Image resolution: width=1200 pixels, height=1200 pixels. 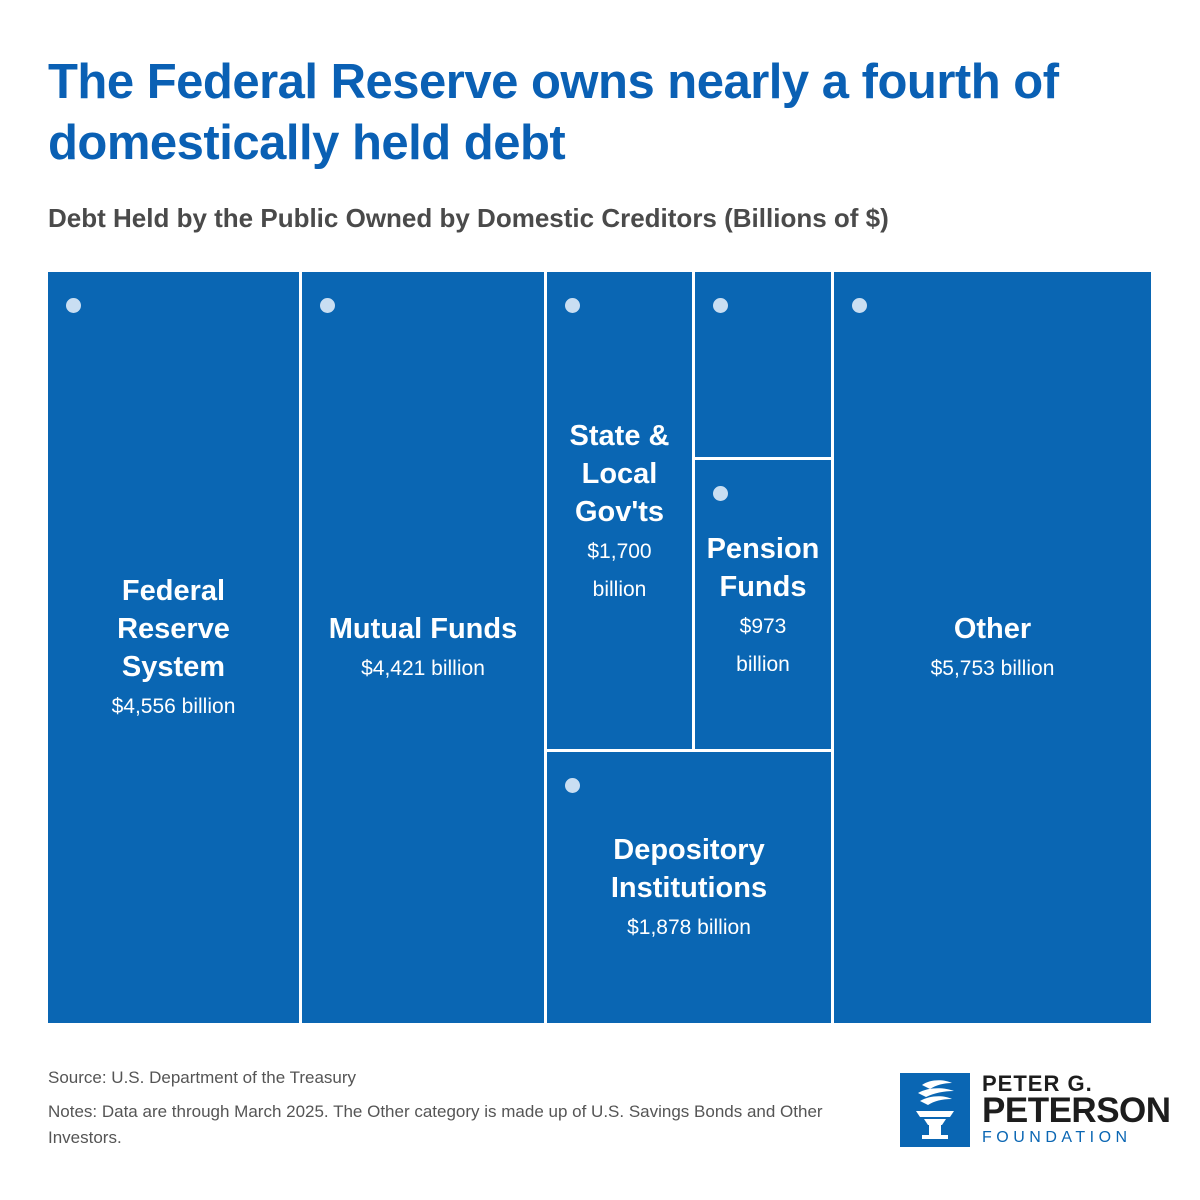 What do you see at coordinates (689, 850) in the screenshot?
I see `tile-label: Depository` at bounding box center [689, 850].